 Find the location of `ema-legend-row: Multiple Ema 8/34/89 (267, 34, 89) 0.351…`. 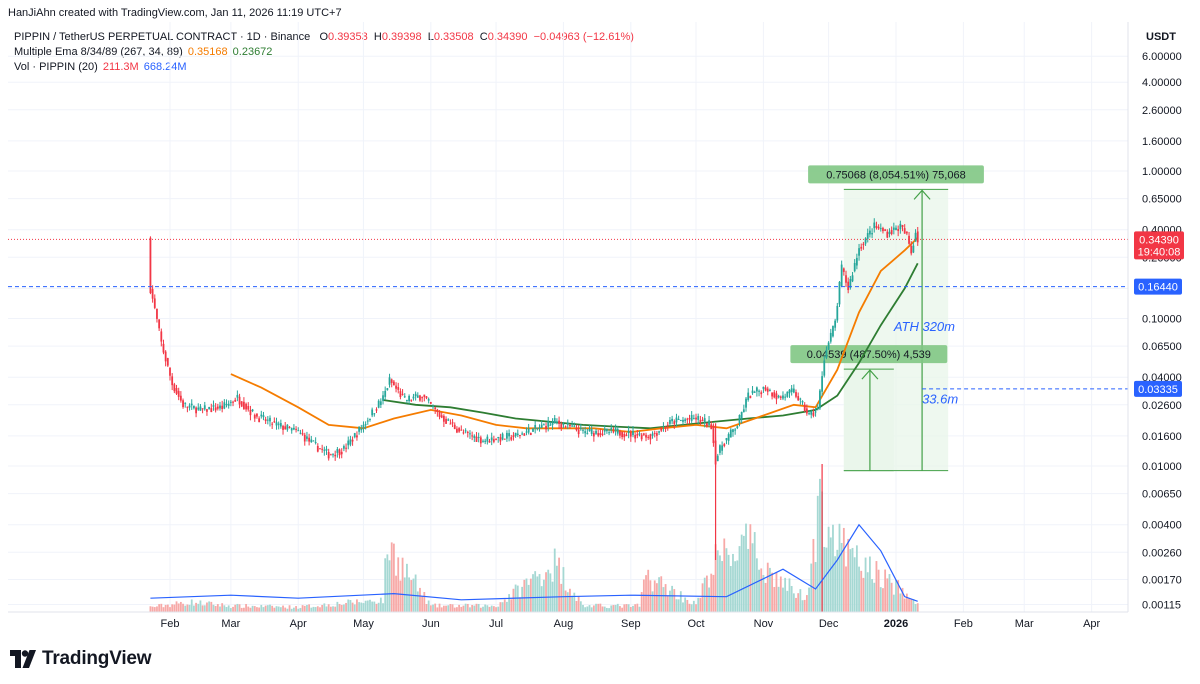

ema-legend-row: Multiple Ema 8/34/89 (267, 34, 89) 0.351… is located at coordinates (324, 52).